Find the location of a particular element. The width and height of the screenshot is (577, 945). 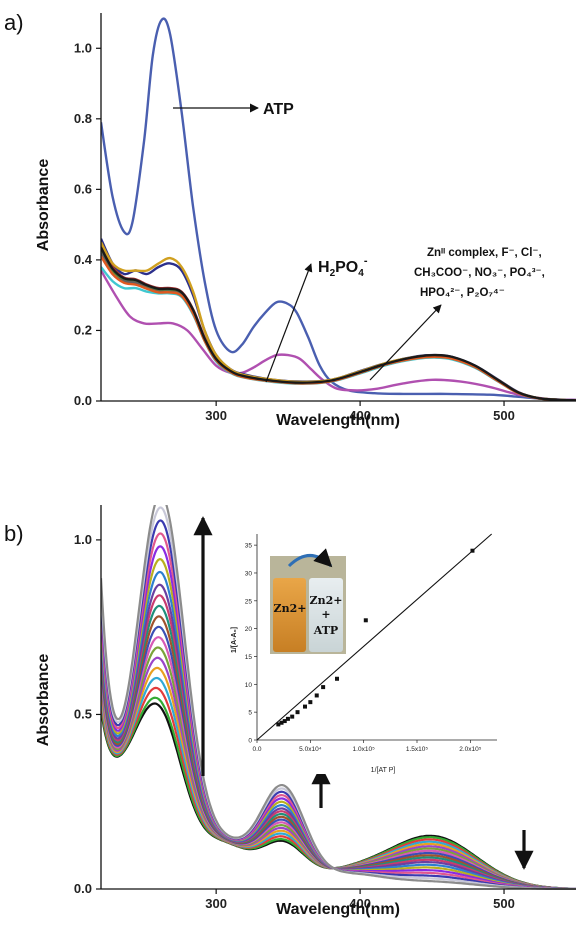

inset-fit-line is located at coordinates (374, 637).